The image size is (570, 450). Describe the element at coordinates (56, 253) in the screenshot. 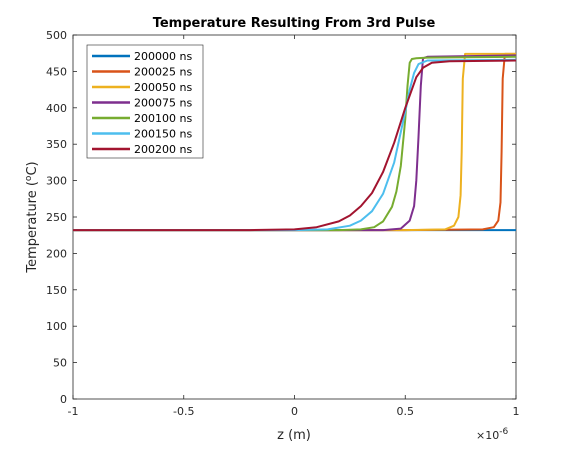

I see `y-tick-label: 200` at that location.